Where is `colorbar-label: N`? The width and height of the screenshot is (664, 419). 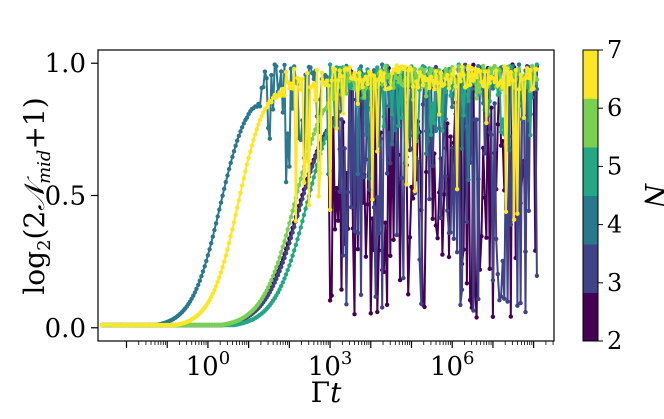 colorbar-label: N is located at coordinates (651, 196).